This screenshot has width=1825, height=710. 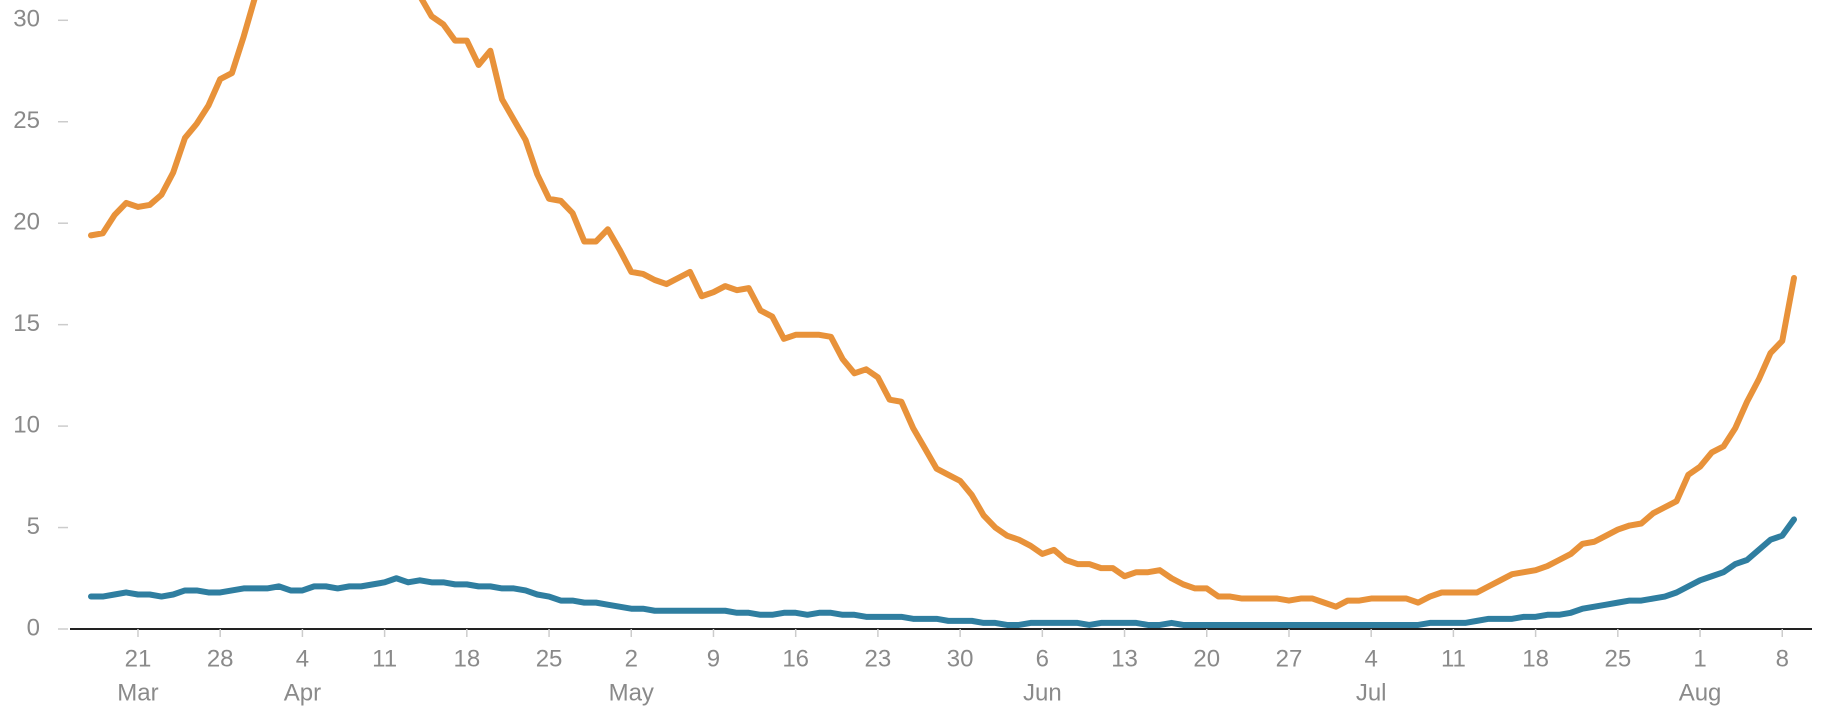 I want to click on month-label: May, so click(x=631, y=692).